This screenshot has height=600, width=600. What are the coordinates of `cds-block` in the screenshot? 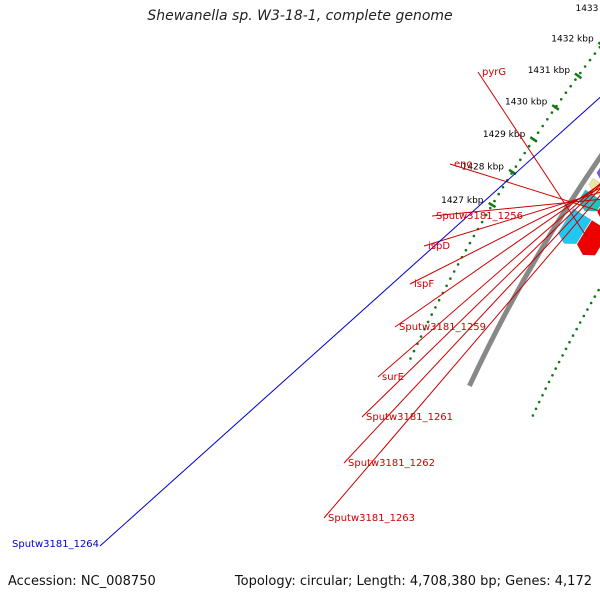 It's located at (588, 237).